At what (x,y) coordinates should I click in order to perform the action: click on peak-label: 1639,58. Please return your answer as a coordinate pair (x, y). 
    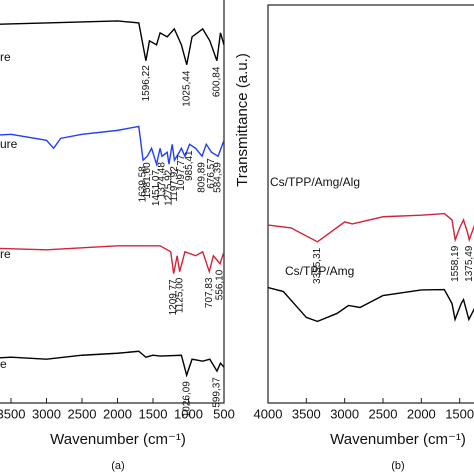
    Looking at the image, I should click on (143, 184).